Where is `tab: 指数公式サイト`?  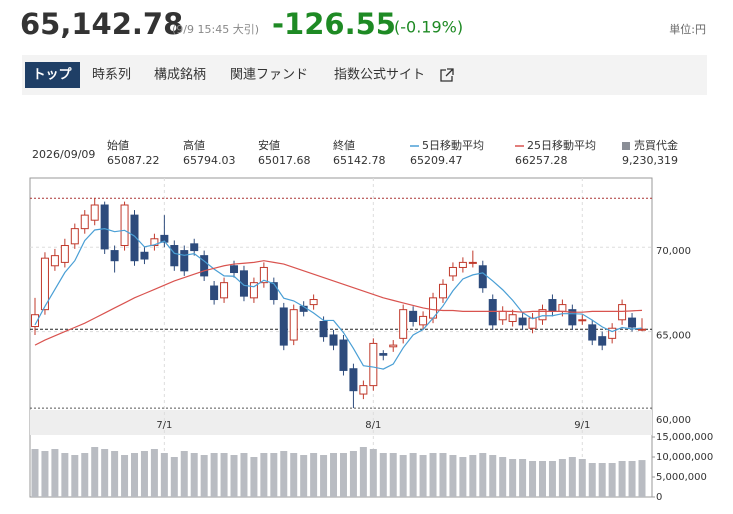
tab: 指数公式サイト is located at coordinates (379, 75).